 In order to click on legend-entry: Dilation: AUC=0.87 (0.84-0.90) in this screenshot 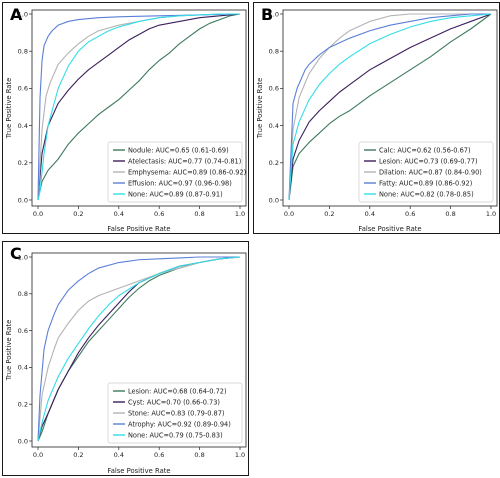, I will do `click(430, 172)`.